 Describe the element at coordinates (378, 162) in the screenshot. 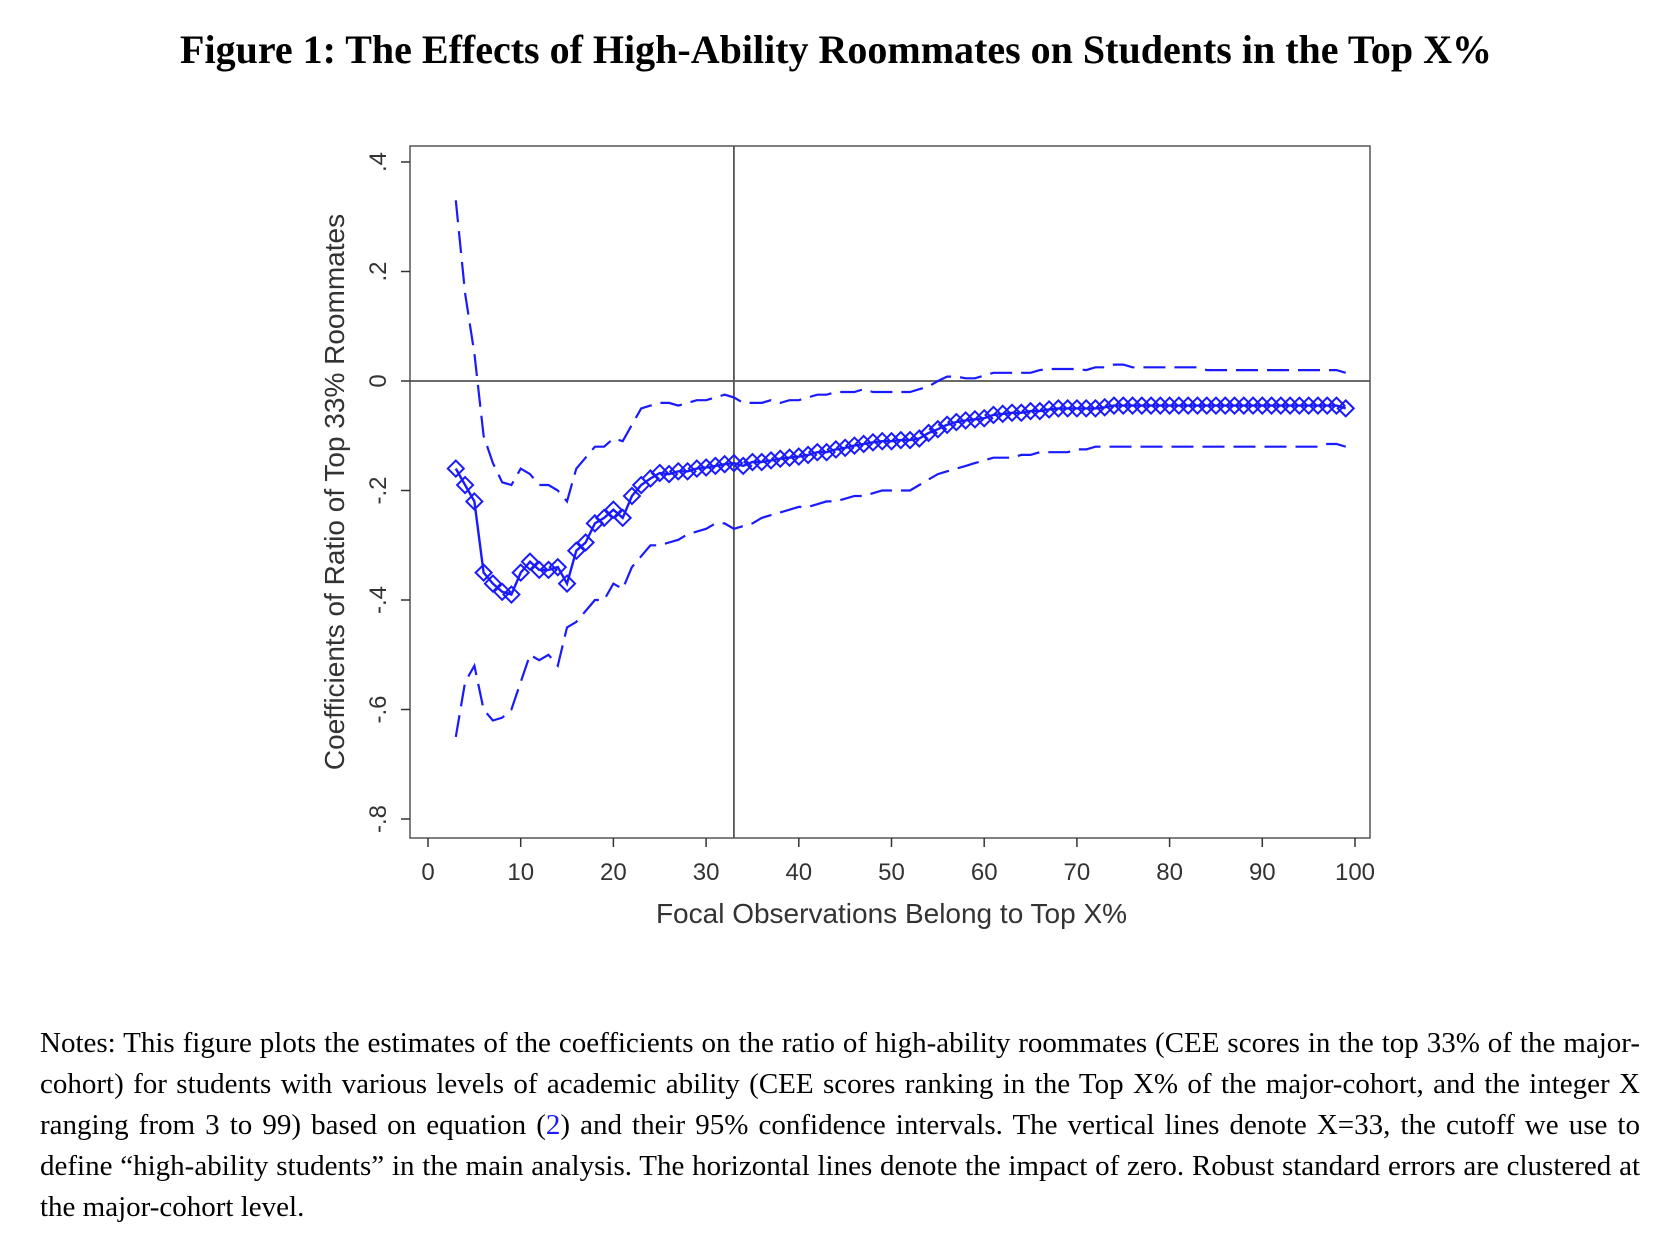

I see `y-tick-label: .4` at that location.